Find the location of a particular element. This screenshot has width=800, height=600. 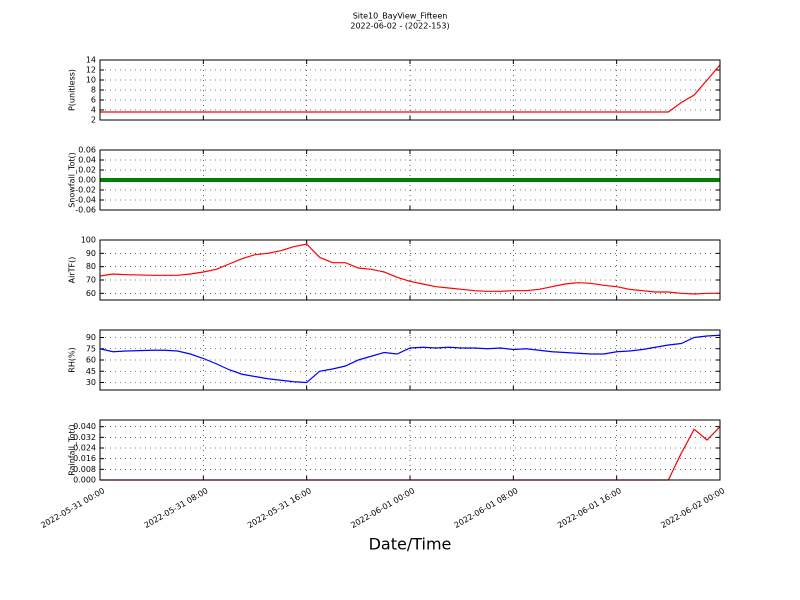

y-axis-label: AirTF() is located at coordinates (72, 270).